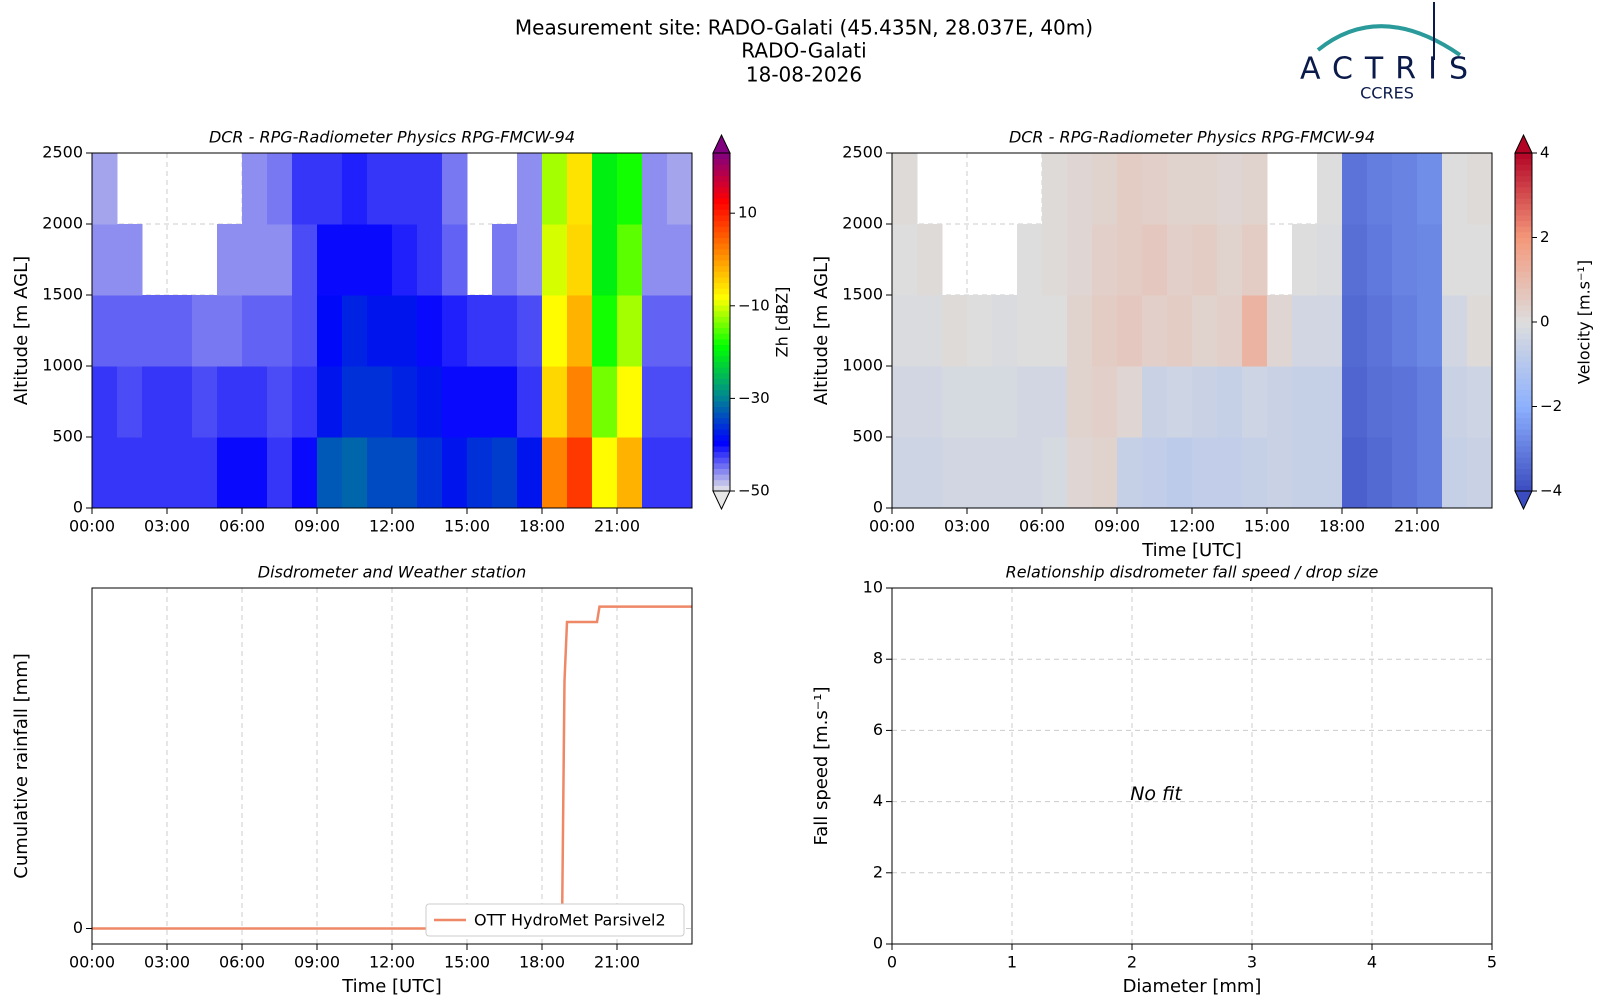  Describe the element at coordinates (862, 294) in the screenshot. I see `y-tick-label: 1500` at that location.